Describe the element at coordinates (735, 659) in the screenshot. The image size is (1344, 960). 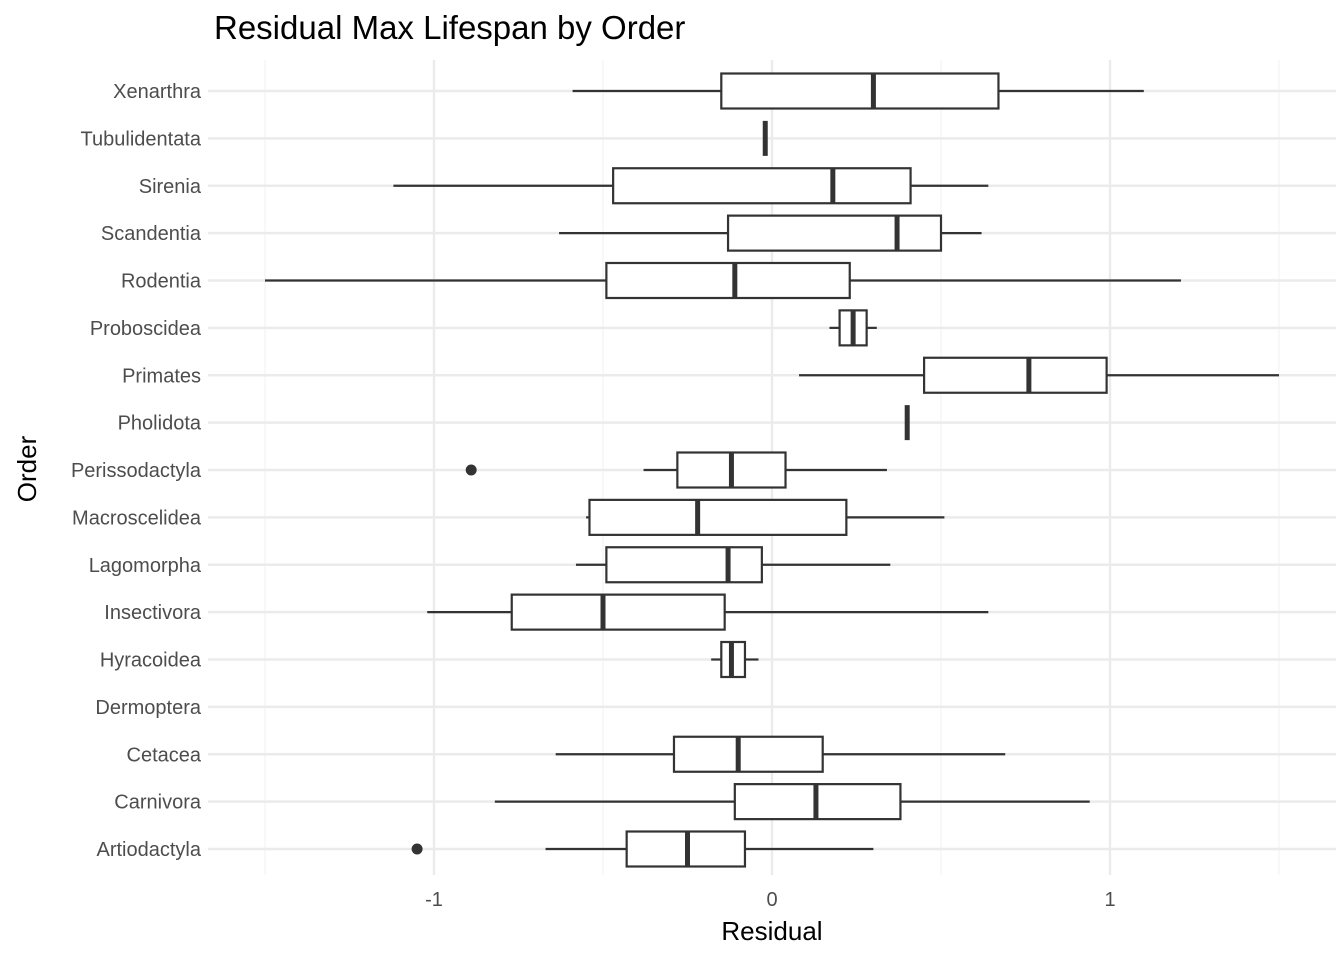
I see `box-hyracoidea` at that location.